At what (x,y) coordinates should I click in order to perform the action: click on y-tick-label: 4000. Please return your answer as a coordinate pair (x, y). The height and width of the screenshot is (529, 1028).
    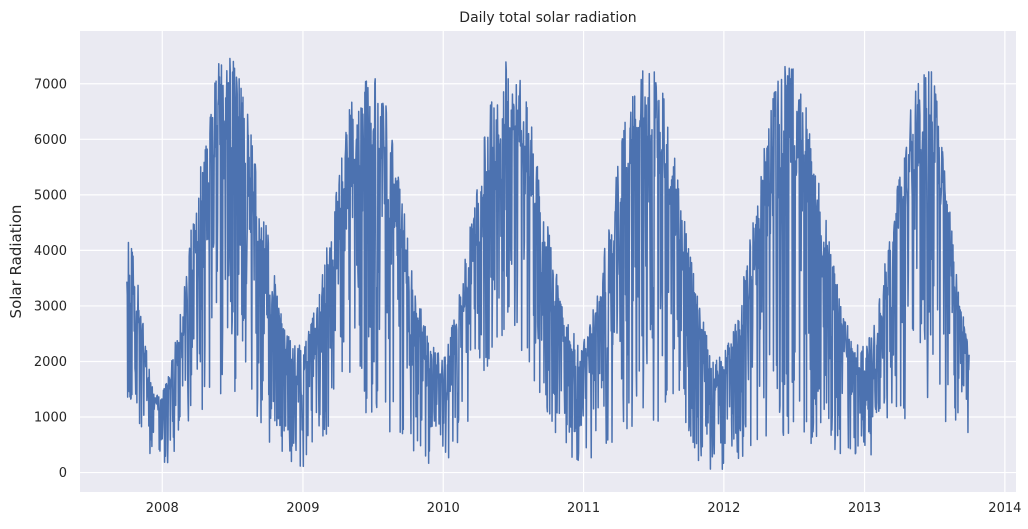
    Looking at the image, I should click on (50, 251).